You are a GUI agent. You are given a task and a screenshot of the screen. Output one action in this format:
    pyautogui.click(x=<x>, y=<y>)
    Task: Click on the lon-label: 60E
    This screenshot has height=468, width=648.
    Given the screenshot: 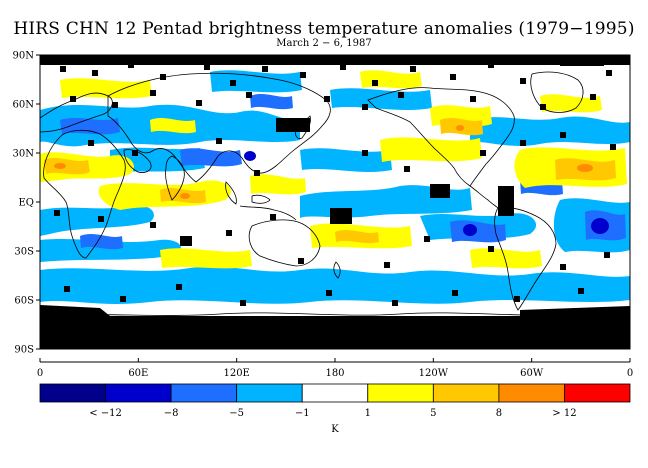 What is the action you would take?
    pyautogui.click(x=138, y=373)
    